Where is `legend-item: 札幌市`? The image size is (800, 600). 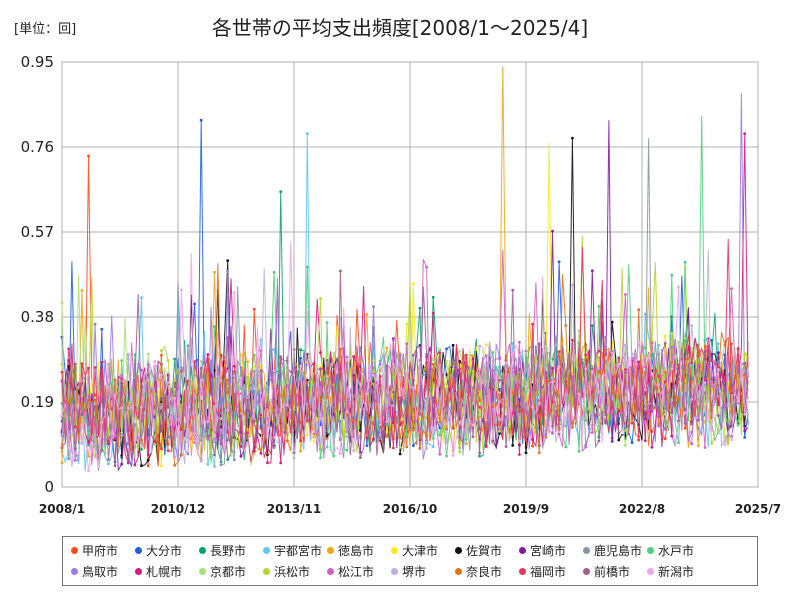
legend-item: 札幌市 is located at coordinates (167, 571).